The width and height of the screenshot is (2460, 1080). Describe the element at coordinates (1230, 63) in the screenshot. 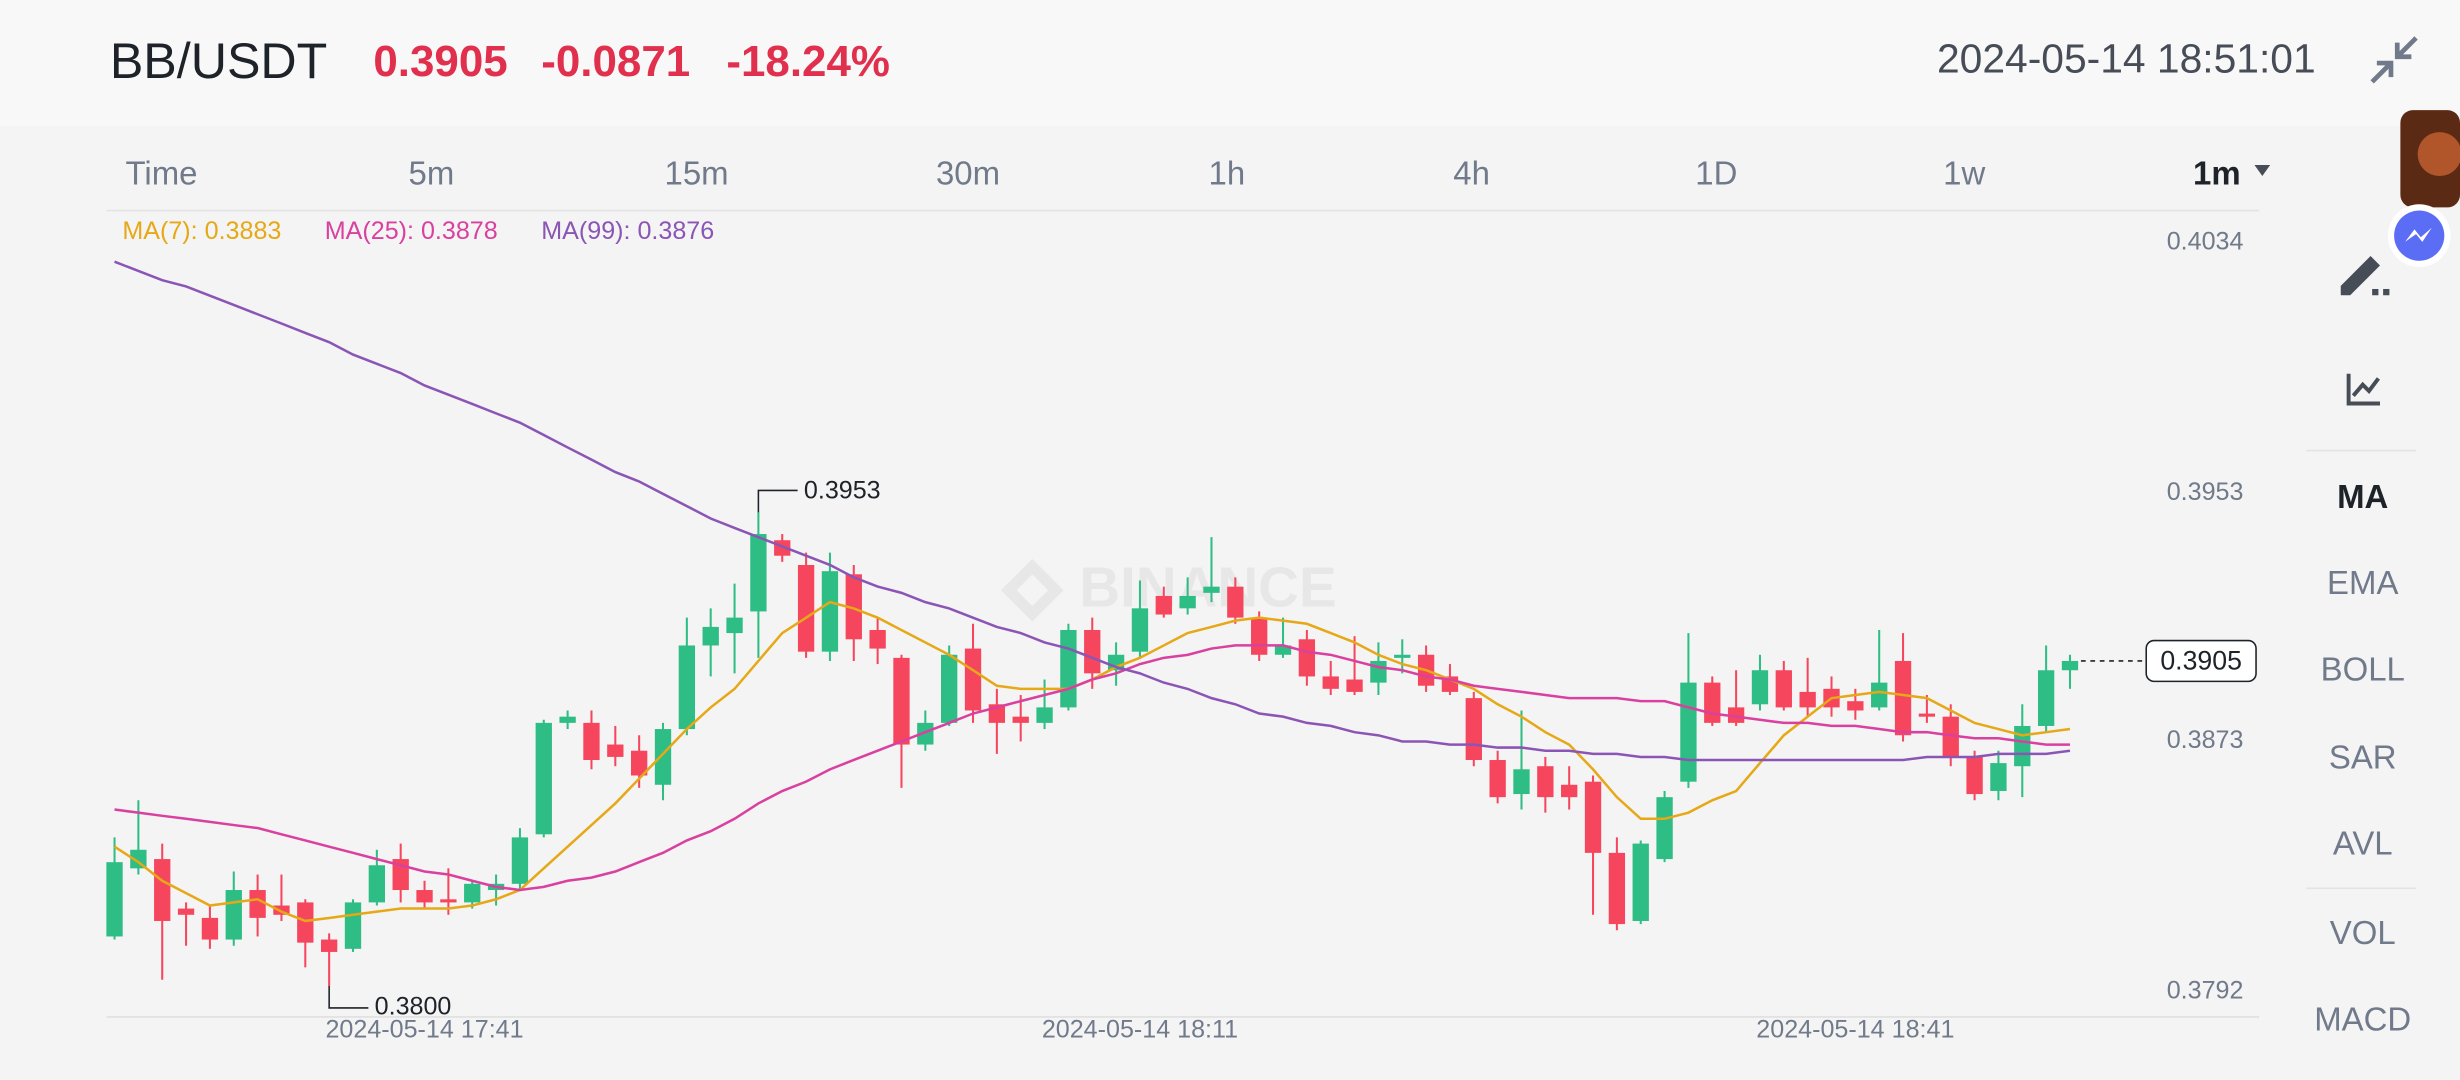

I see `top-bar` at that location.